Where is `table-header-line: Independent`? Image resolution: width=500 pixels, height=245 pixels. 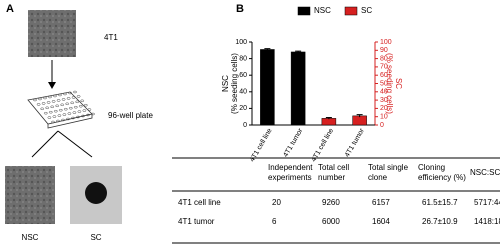
table-header-line: Independent is located at coordinates (290, 167).